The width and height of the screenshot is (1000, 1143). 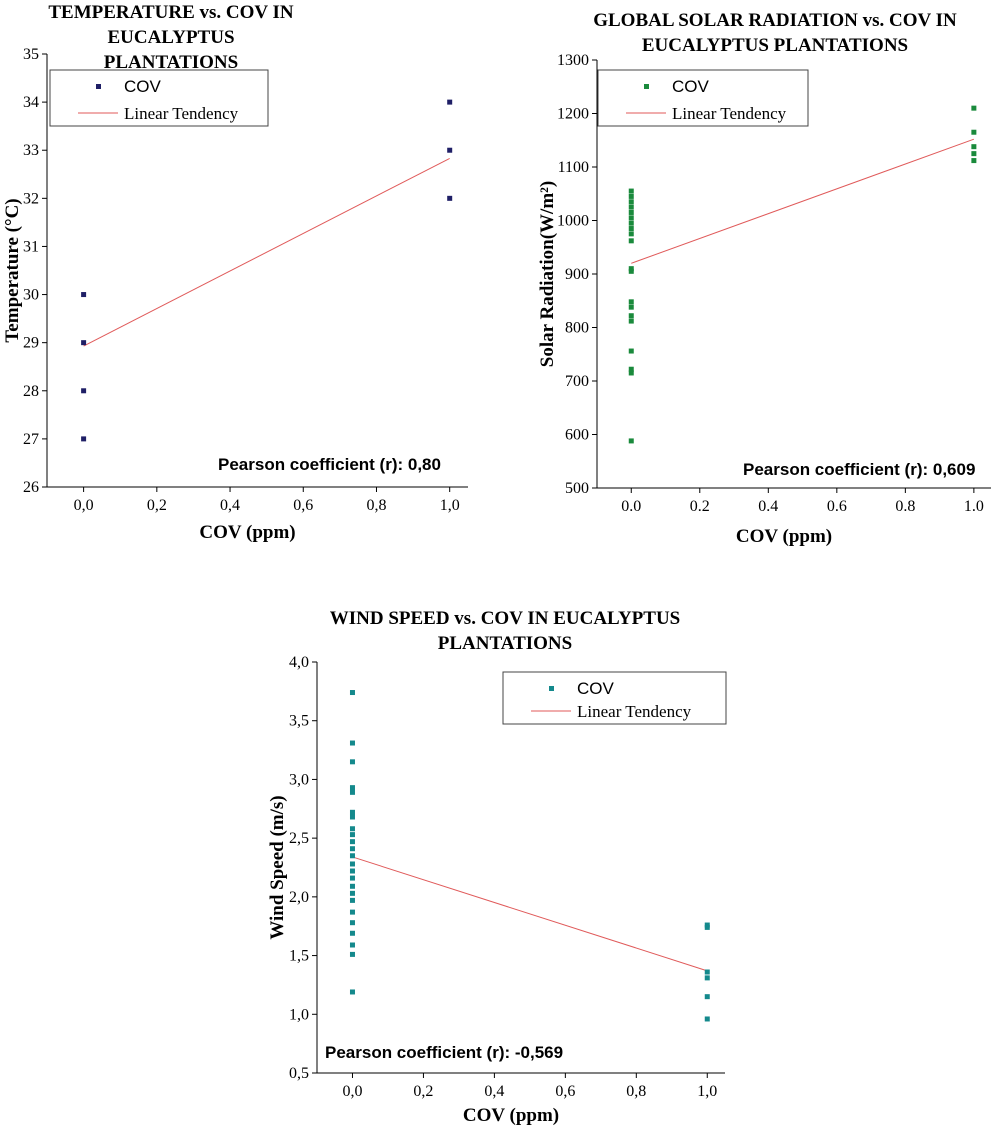 What do you see at coordinates (573, 221) in the screenshot?
I see `y-tick-label: 1000` at bounding box center [573, 221].